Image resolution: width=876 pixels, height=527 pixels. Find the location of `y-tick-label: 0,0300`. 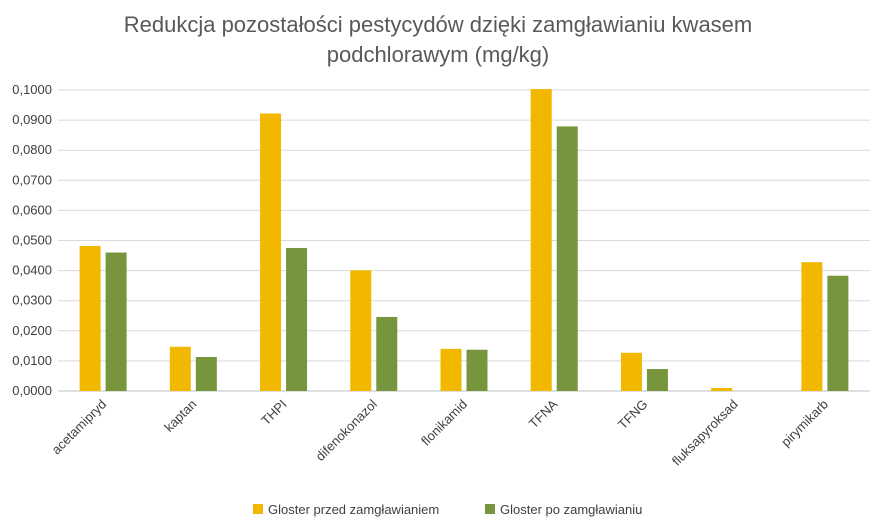

y-tick-label: 0,0300 is located at coordinates (32, 300).